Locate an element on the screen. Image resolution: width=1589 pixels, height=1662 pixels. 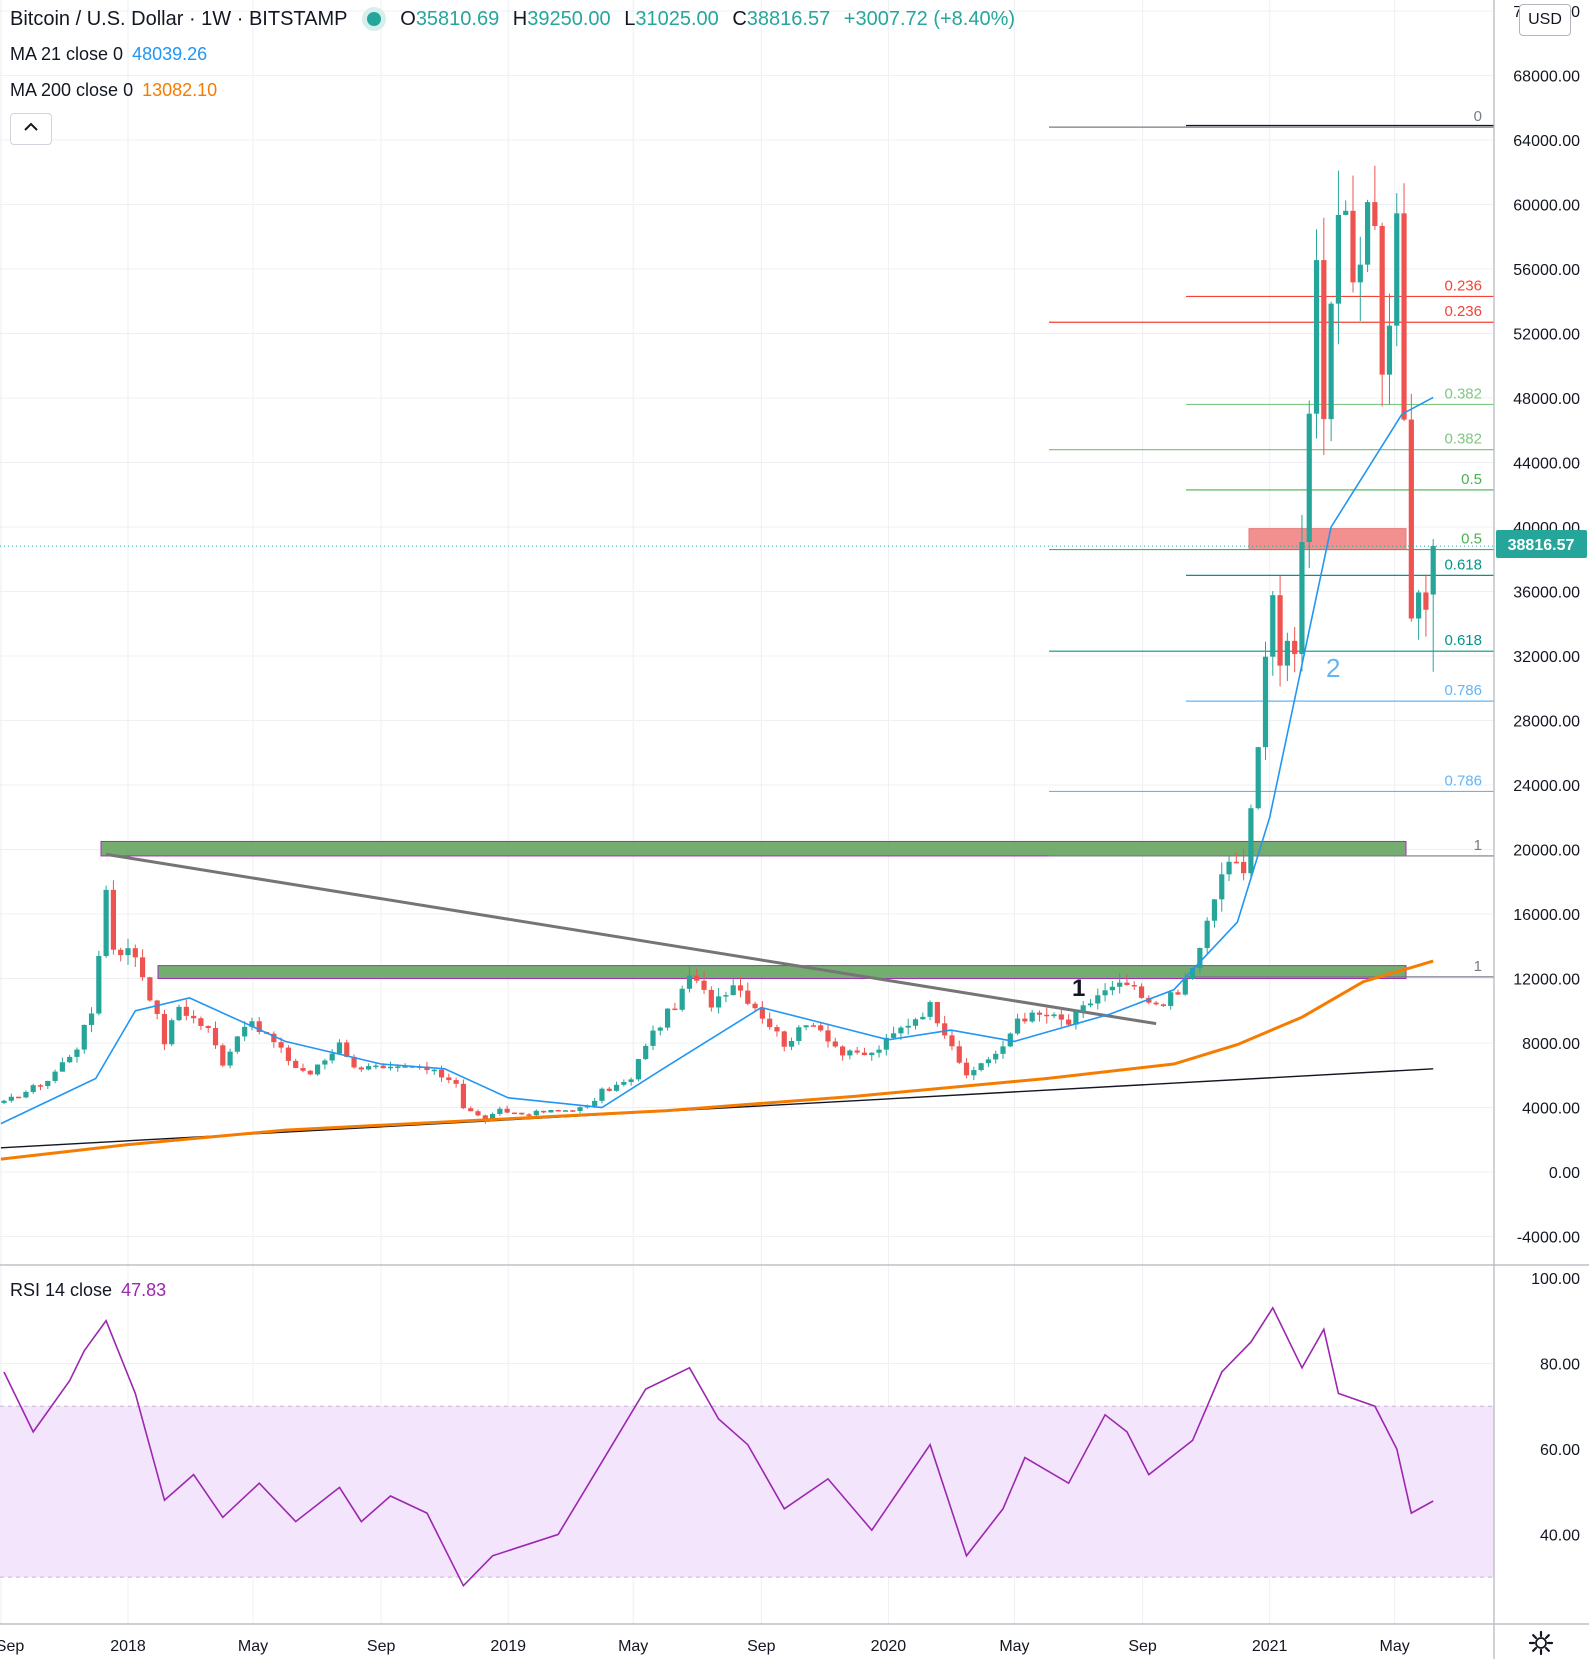
high-value: 39250.00 is located at coordinates (569, 19).